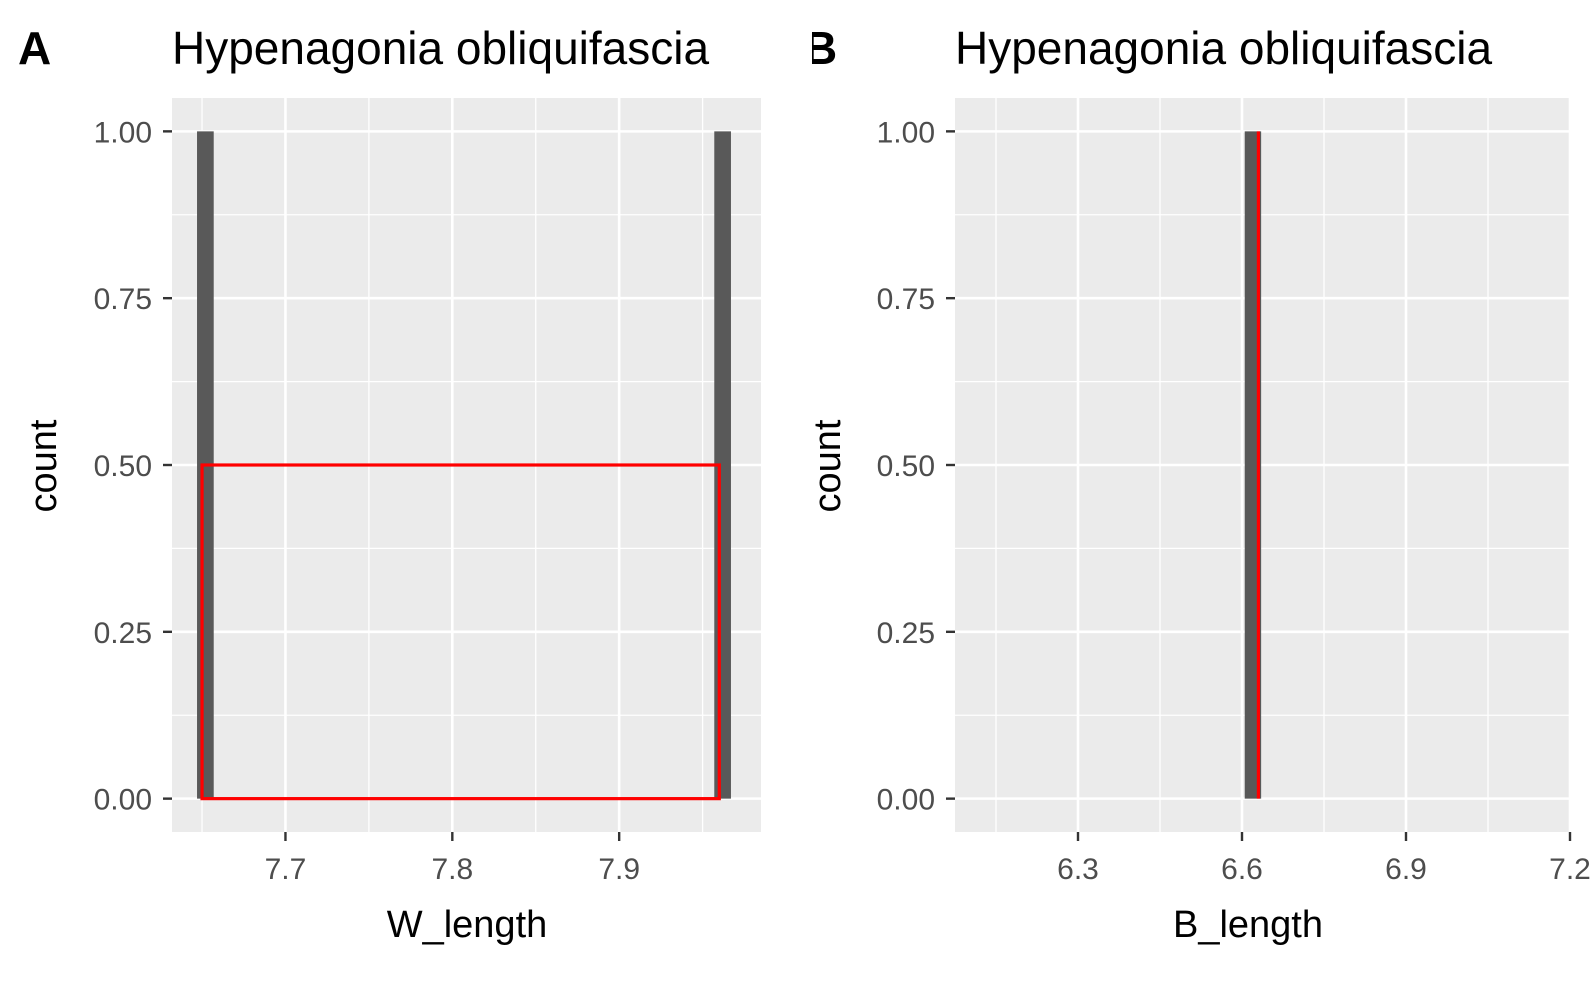 The height and width of the screenshot is (989, 1593). I want to click on panel-b-y-tick-label: 0.50, so click(906, 466).